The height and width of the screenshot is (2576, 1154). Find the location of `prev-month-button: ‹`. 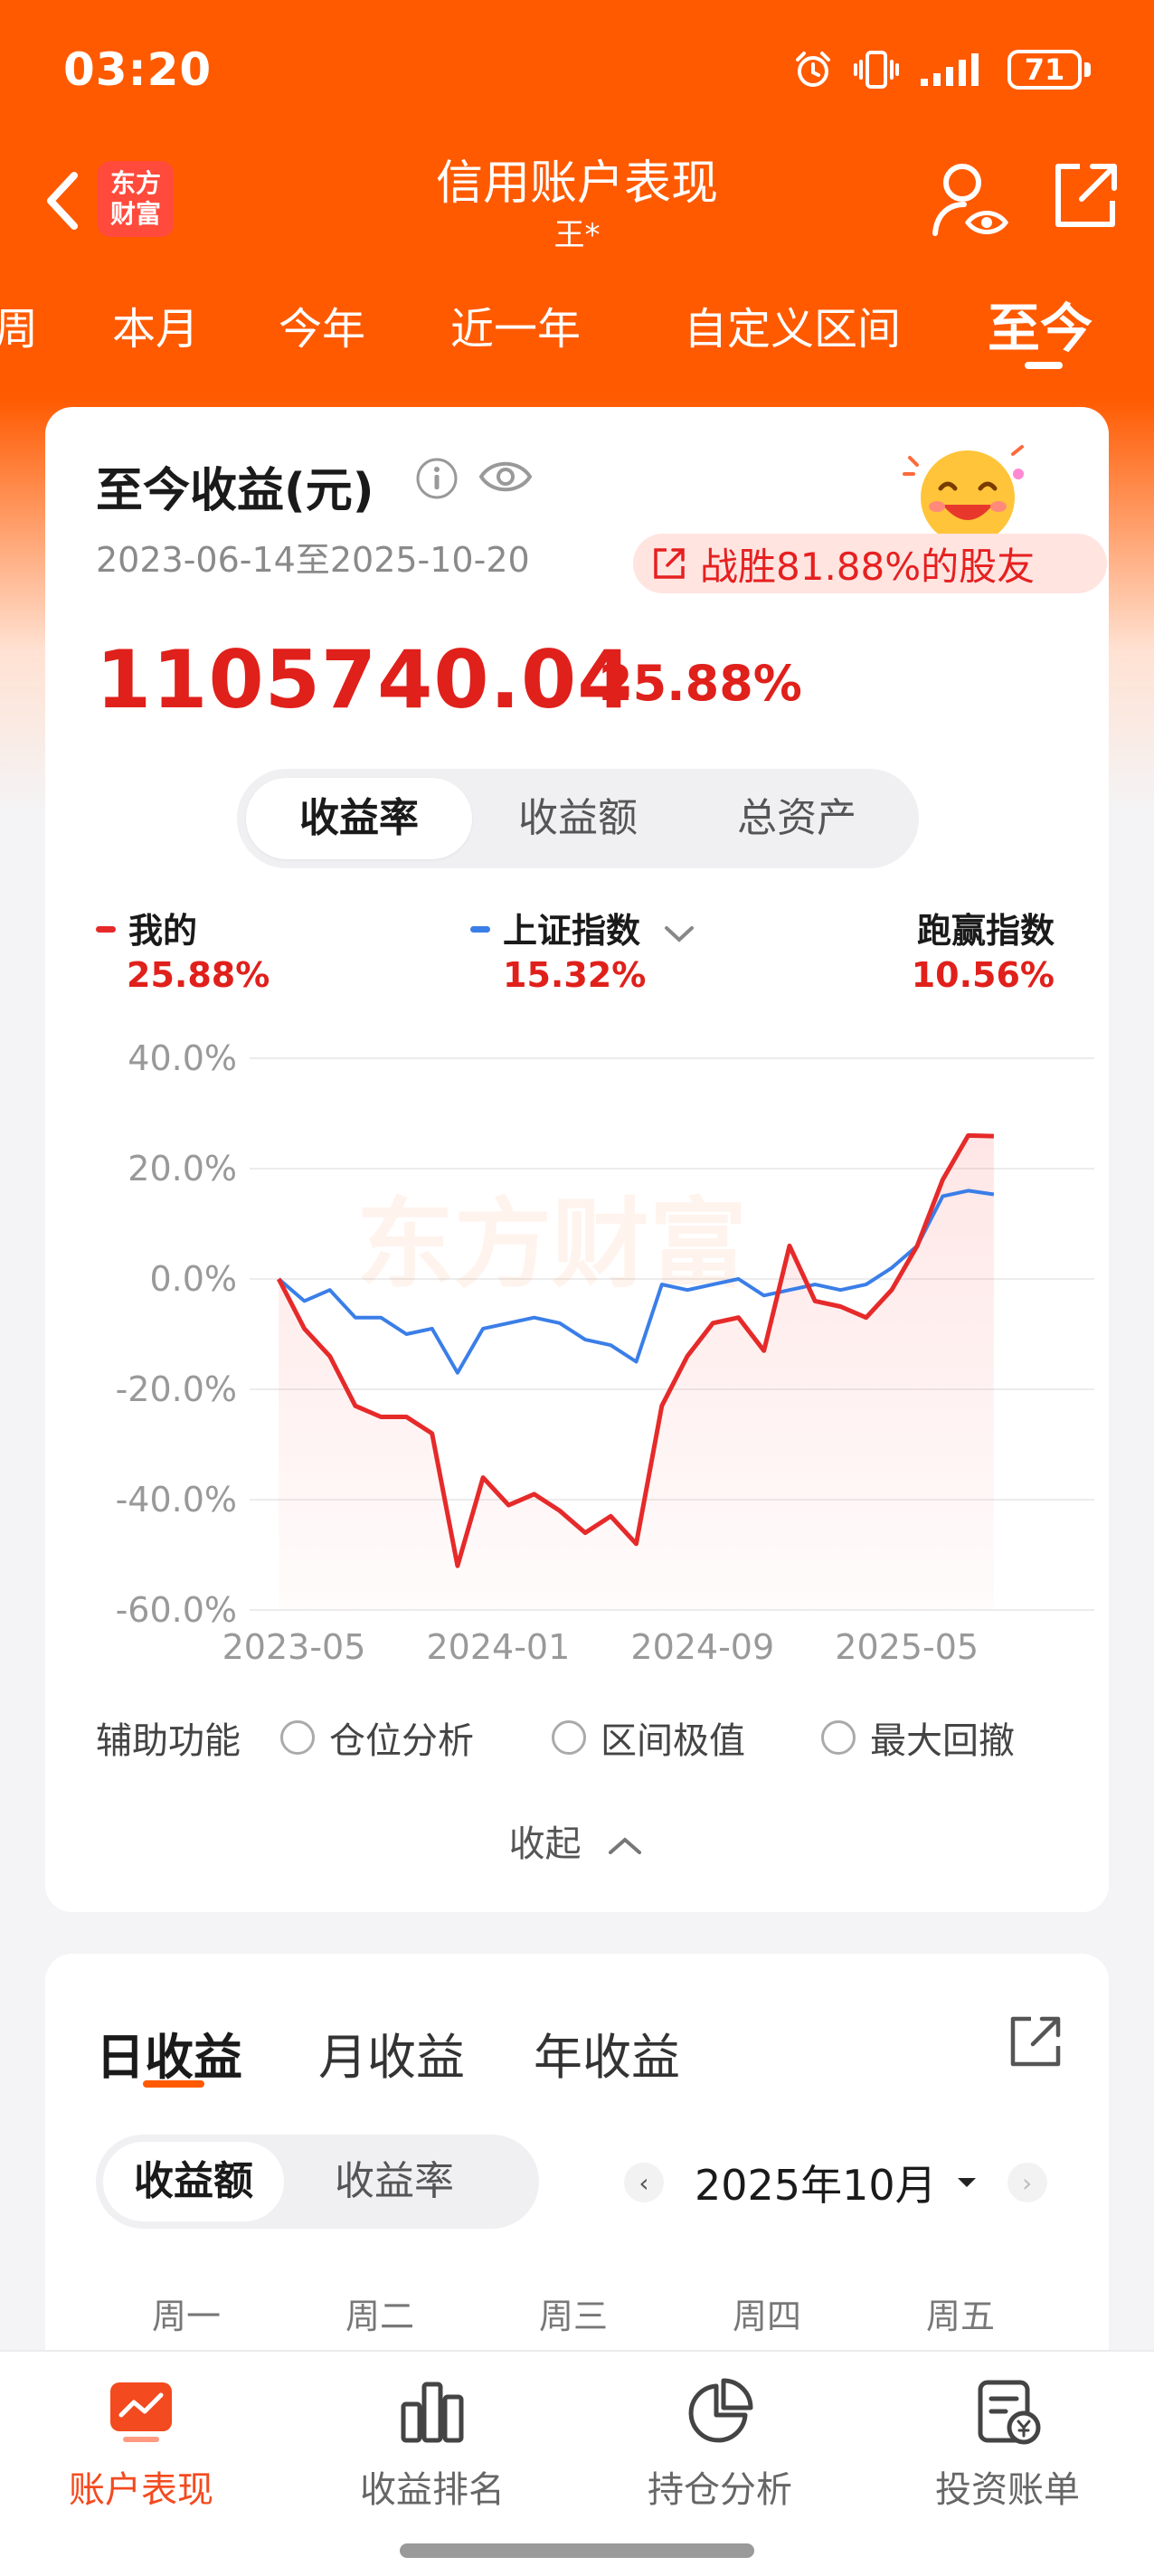

prev-month-button: ‹ is located at coordinates (644, 2183).